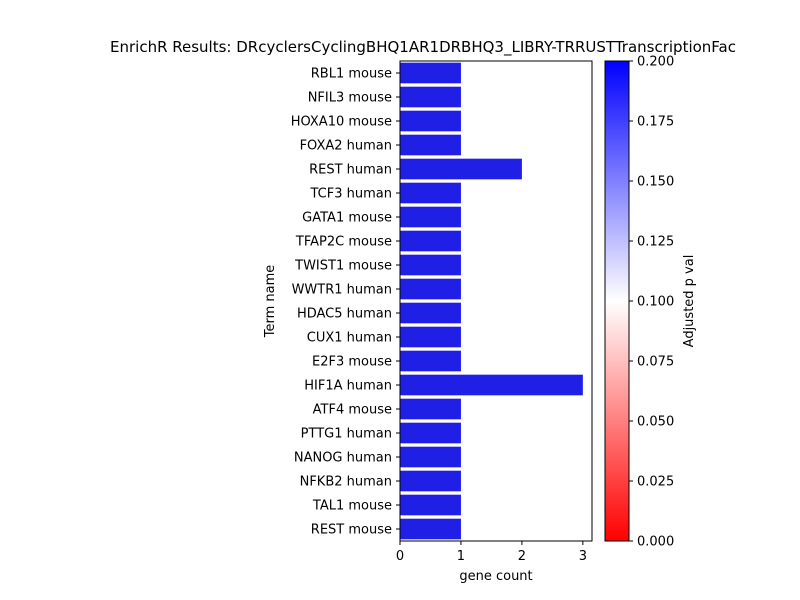 The width and height of the screenshot is (800, 600). What do you see at coordinates (352, 506) in the screenshot?
I see `y-tick-label: TAL1 mouse` at bounding box center [352, 506].